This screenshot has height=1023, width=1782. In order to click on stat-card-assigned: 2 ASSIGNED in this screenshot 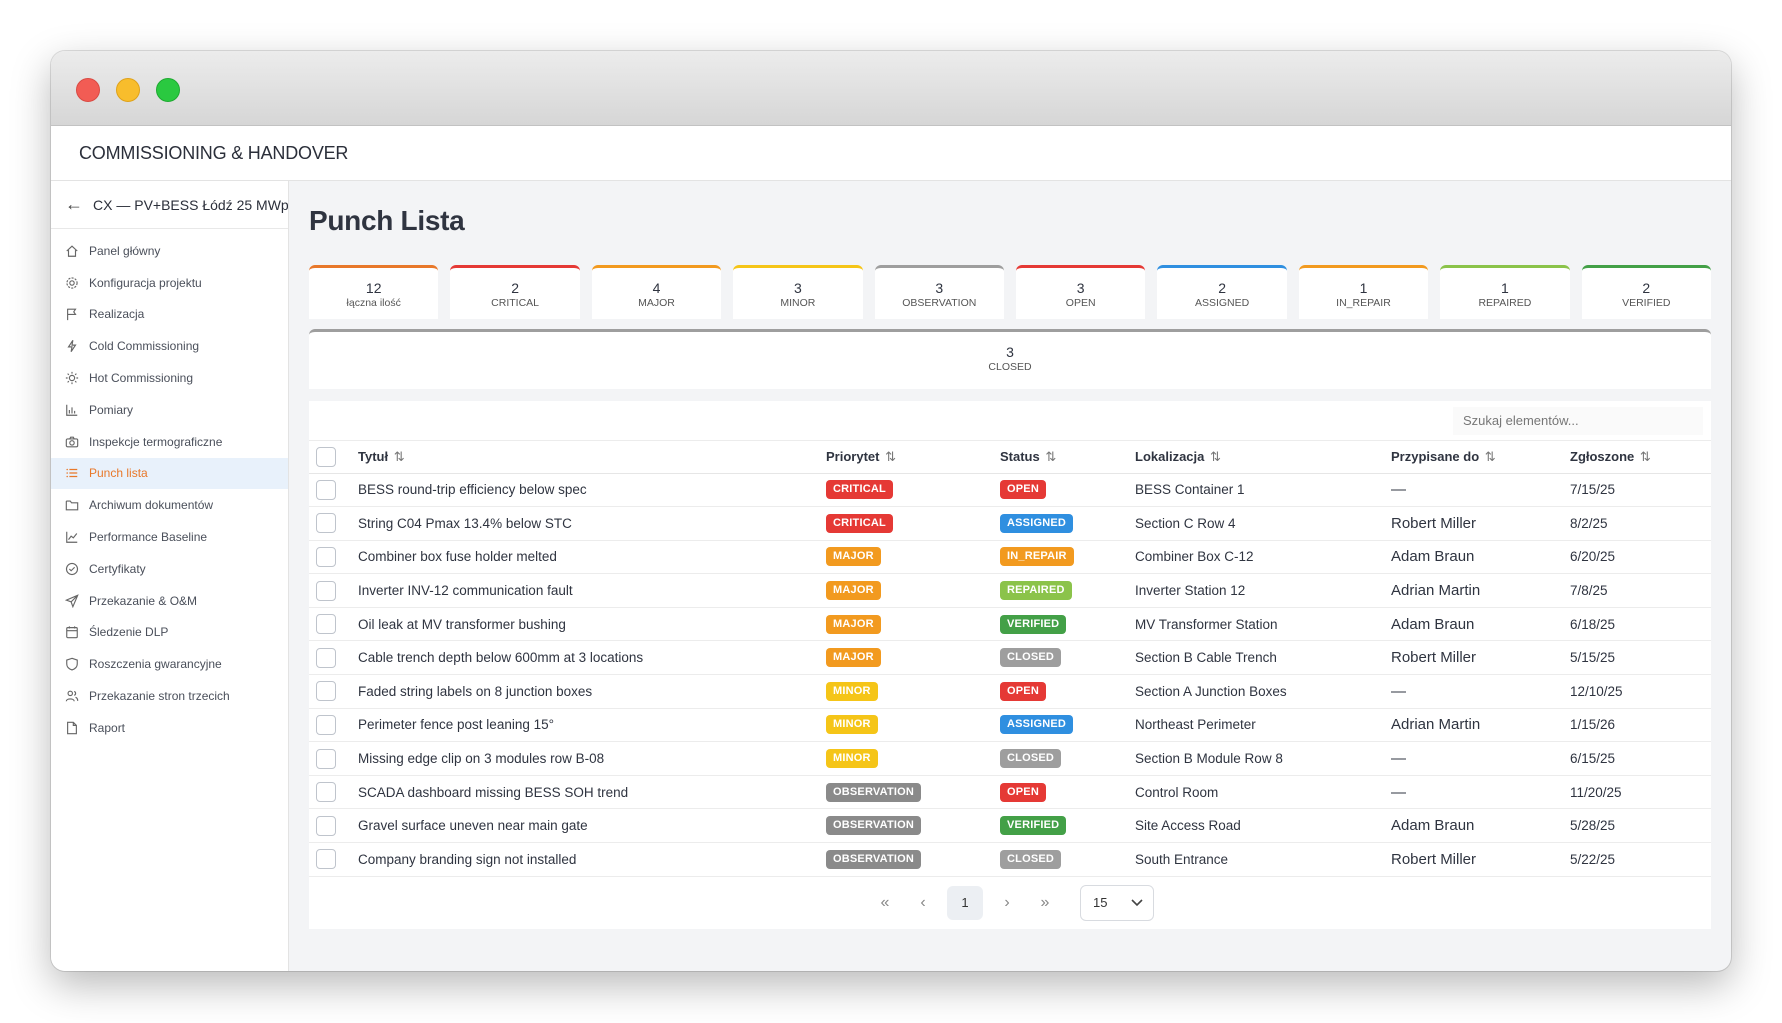, I will do `click(1222, 292)`.